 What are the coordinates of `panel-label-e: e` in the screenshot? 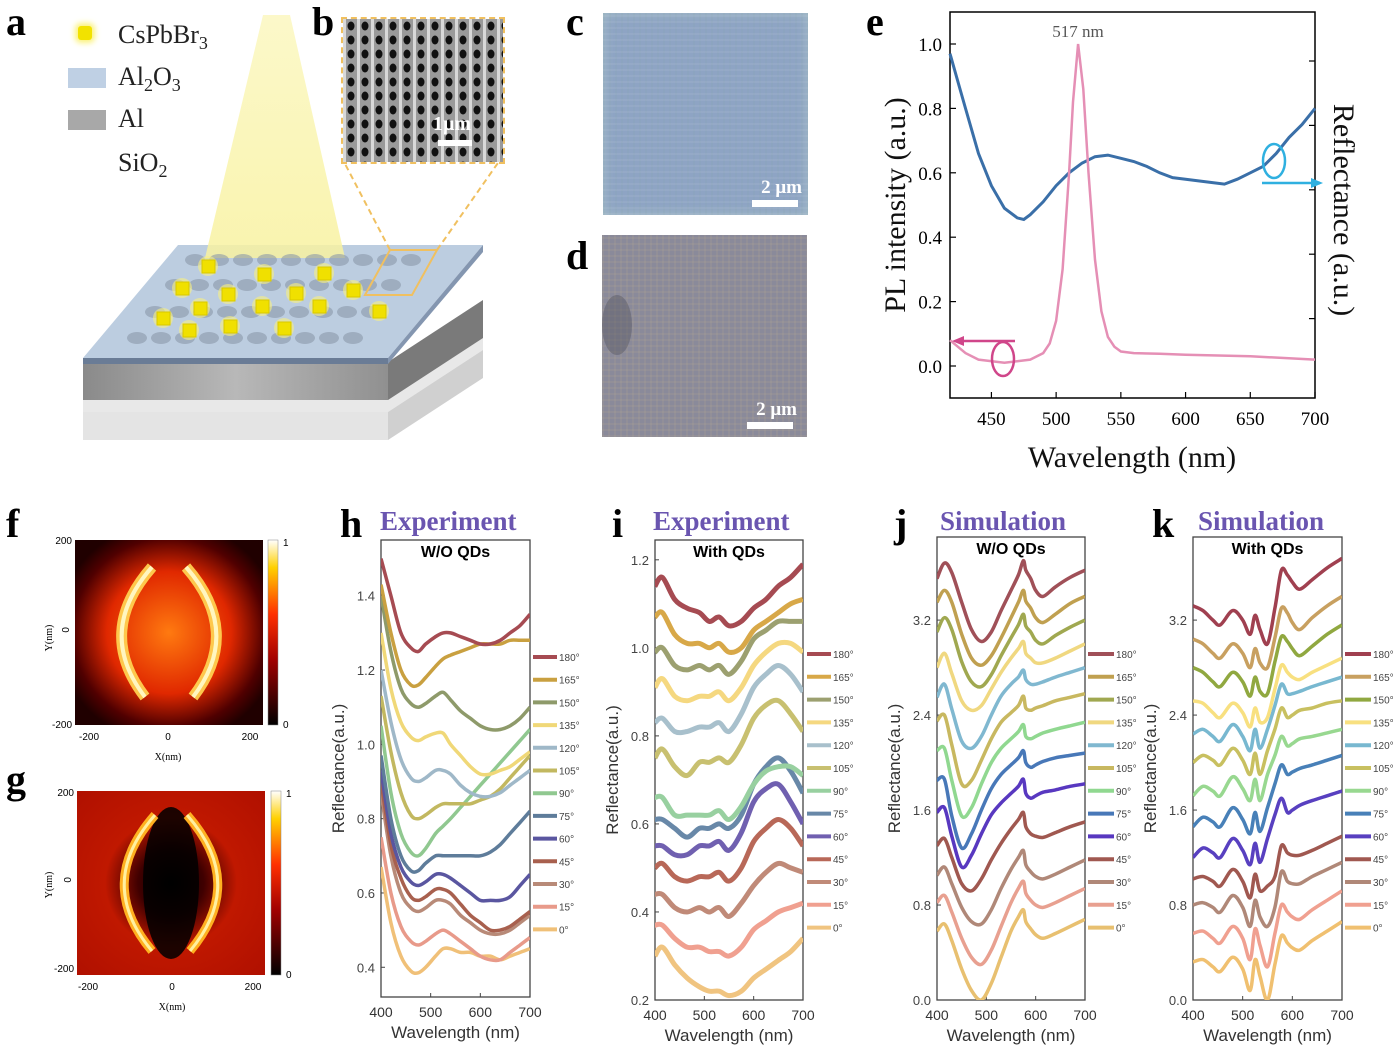 It's located at (875, 22).